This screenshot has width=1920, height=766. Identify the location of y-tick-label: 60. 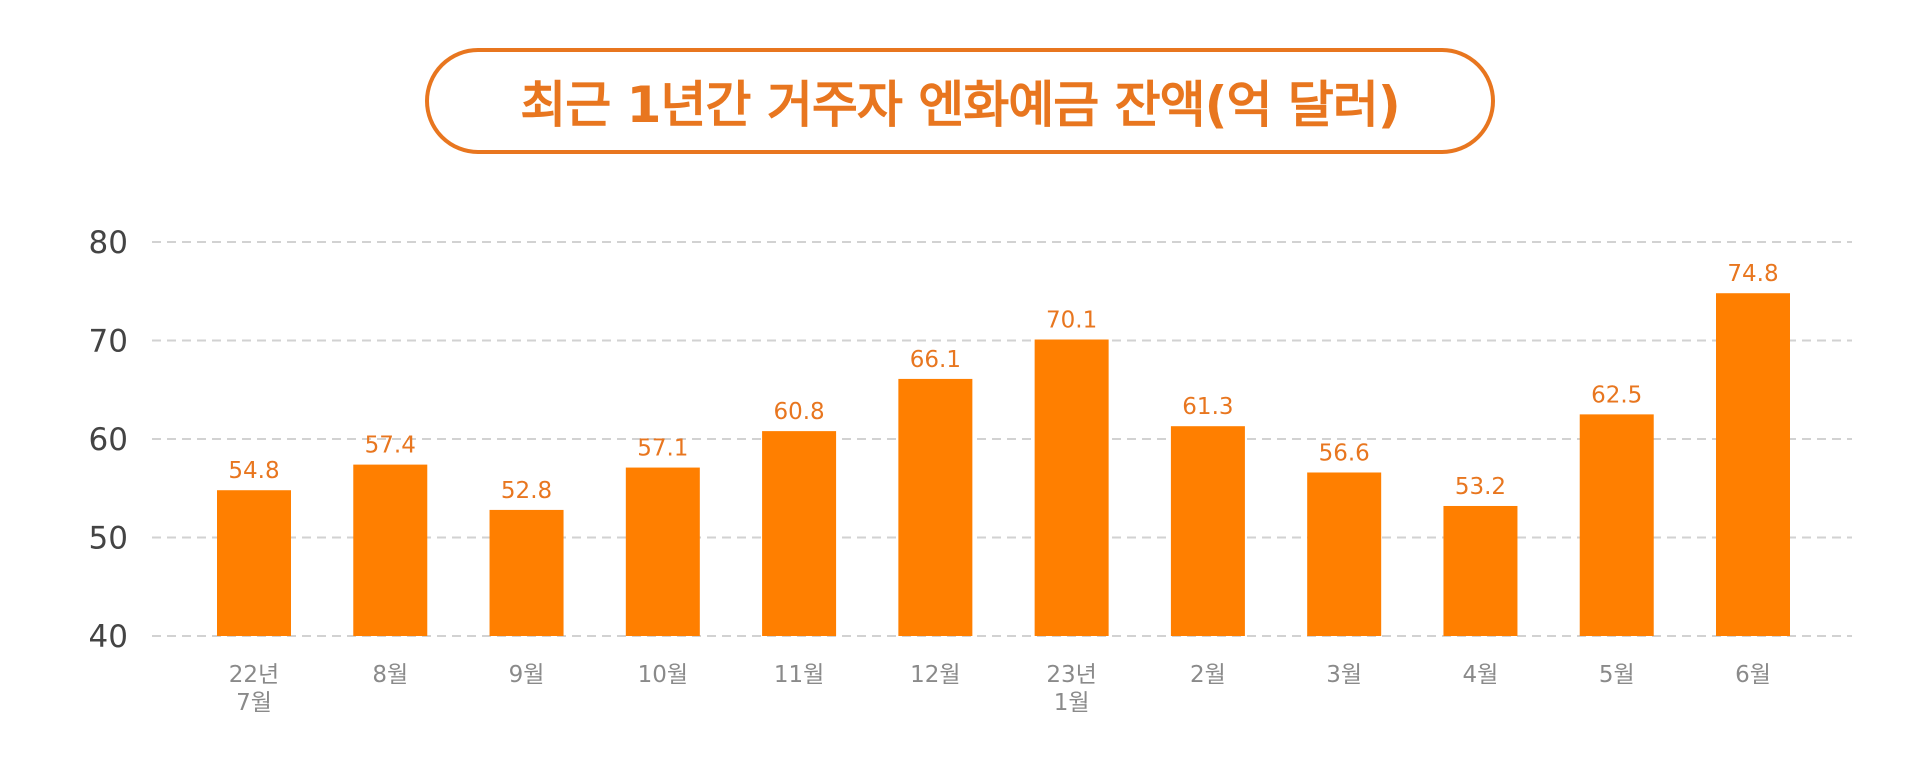
(108, 440).